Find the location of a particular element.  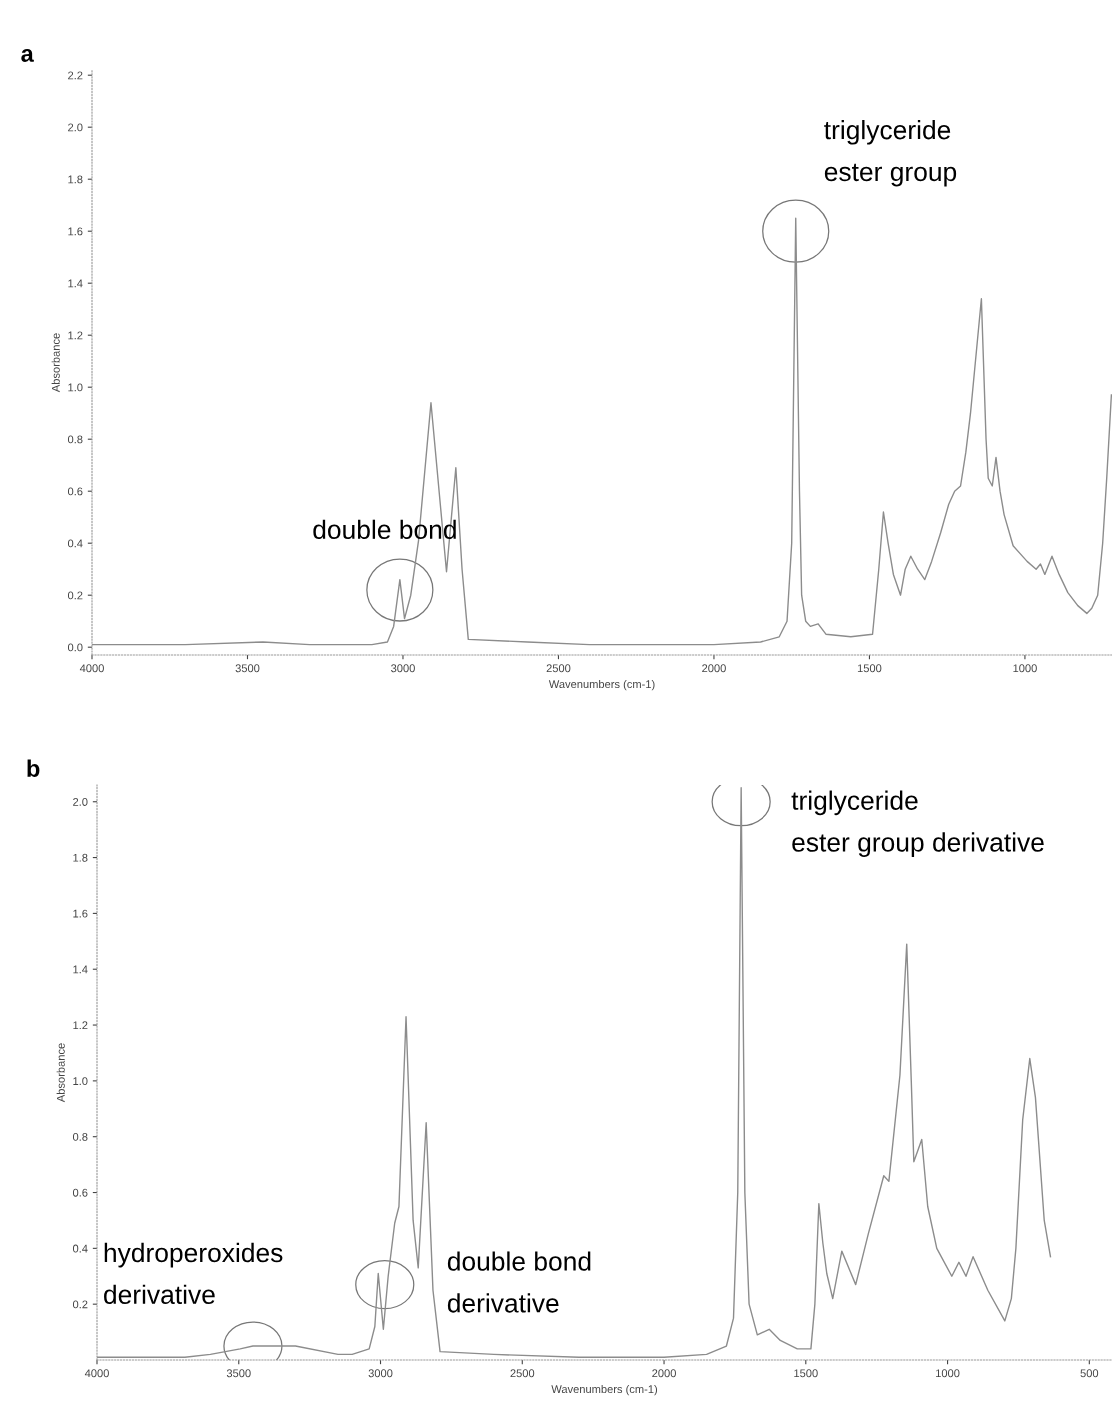

annotation: triglyceride ester group is located at coordinates (890, 153).